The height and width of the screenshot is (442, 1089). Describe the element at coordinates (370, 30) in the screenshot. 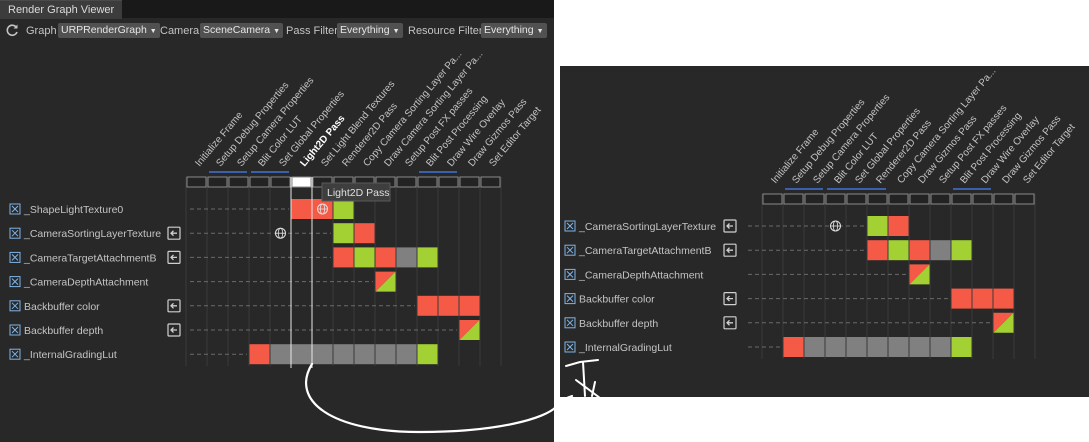

I see `pass-filter-dropdown: Everything ▼` at that location.